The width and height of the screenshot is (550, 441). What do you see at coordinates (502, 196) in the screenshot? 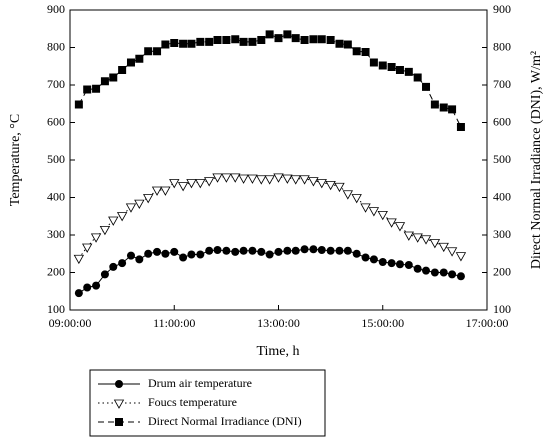
I see `y2-tick-label: 400` at bounding box center [502, 196].